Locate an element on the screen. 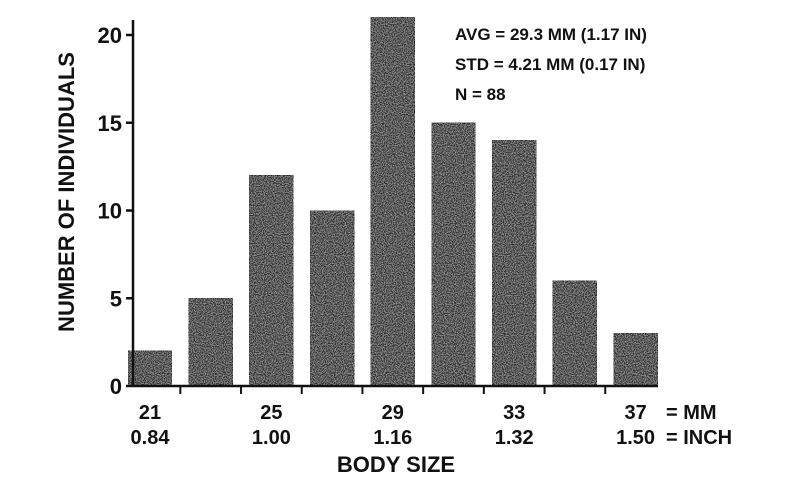 The width and height of the screenshot is (800, 496). bar-23mm is located at coordinates (211, 342).